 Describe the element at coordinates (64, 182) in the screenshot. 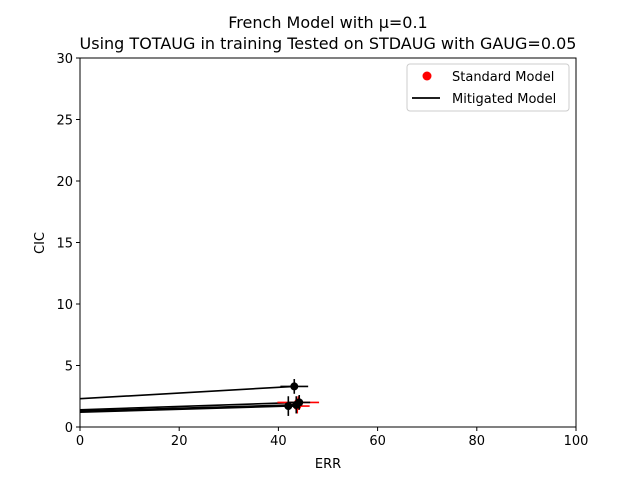

I see `y-tick-label-20: 20` at that location.